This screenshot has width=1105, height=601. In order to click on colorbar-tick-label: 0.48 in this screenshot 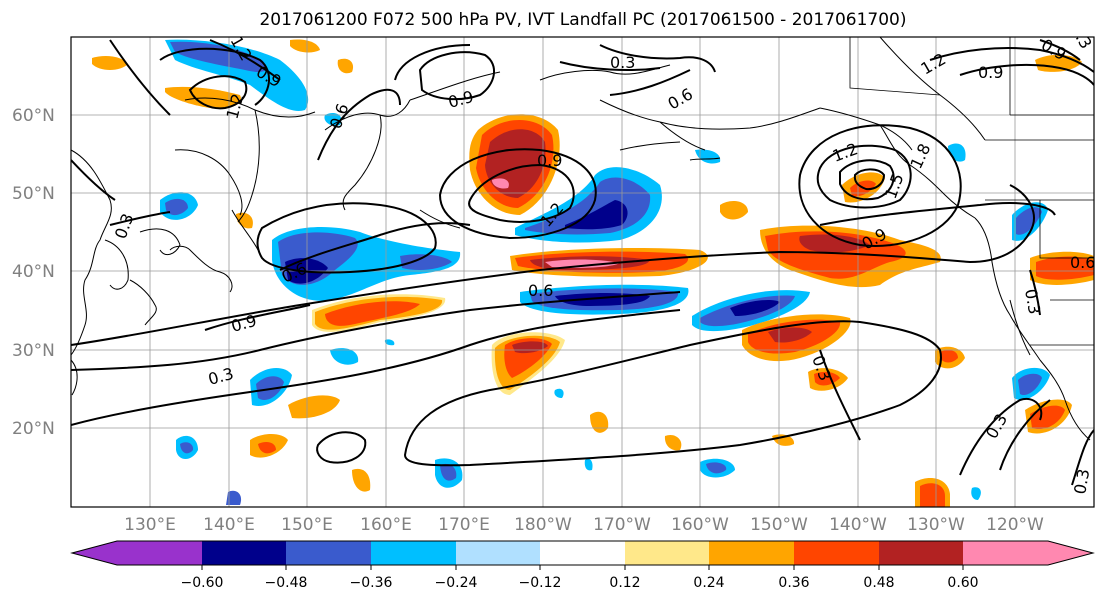, I will do `click(878, 583)`.